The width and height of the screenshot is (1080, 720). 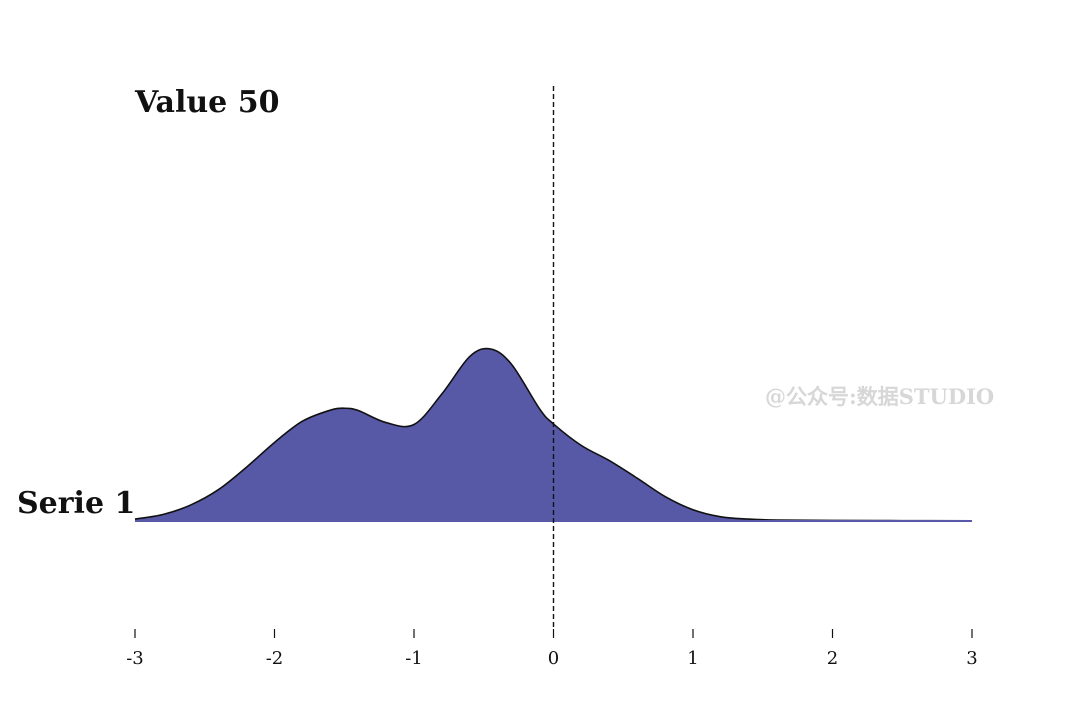 I want to click on x-tick-label: 2, so click(x=832, y=658).